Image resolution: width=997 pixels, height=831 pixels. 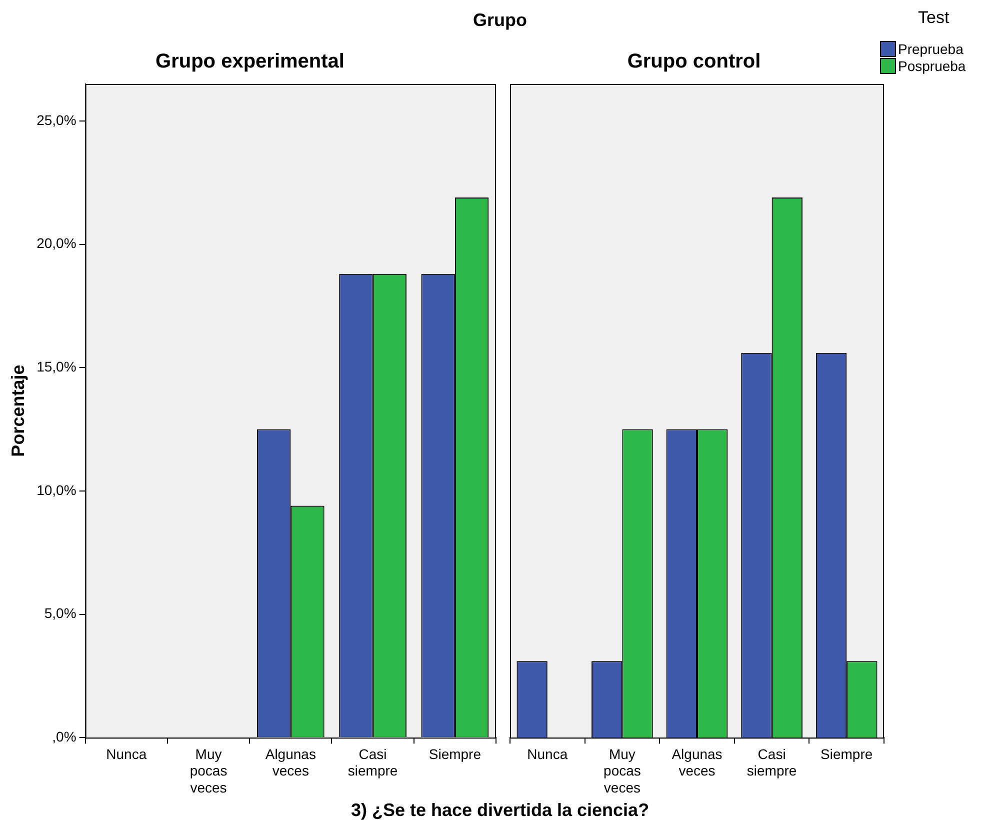 What do you see at coordinates (18, 410) in the screenshot?
I see `y-axis-title: Porcentaje` at bounding box center [18, 410].